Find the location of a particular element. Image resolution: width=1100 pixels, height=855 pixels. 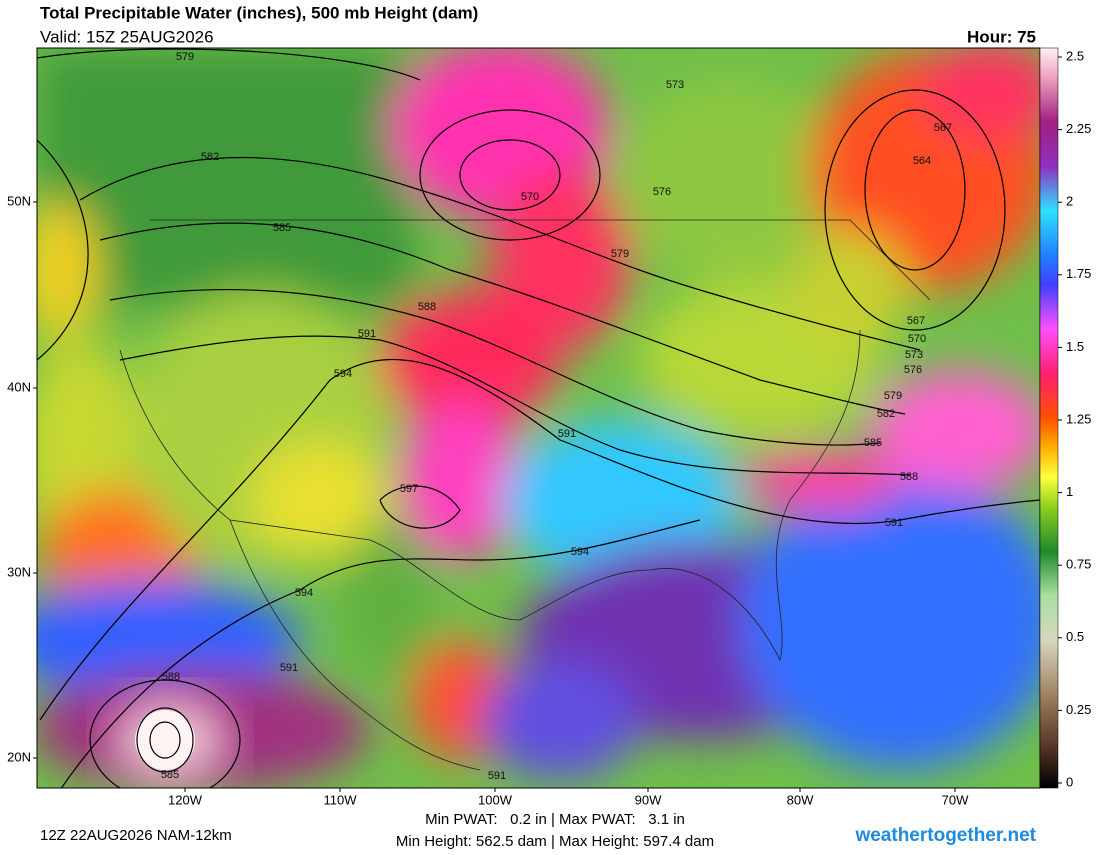

colorbar is located at coordinates (1049, 418).